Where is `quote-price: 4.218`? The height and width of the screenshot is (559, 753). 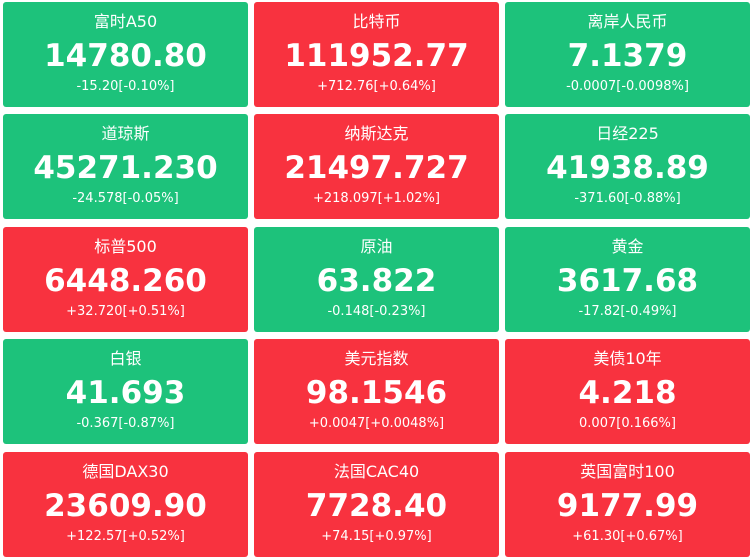 quote-price: 4.218 is located at coordinates (627, 393).